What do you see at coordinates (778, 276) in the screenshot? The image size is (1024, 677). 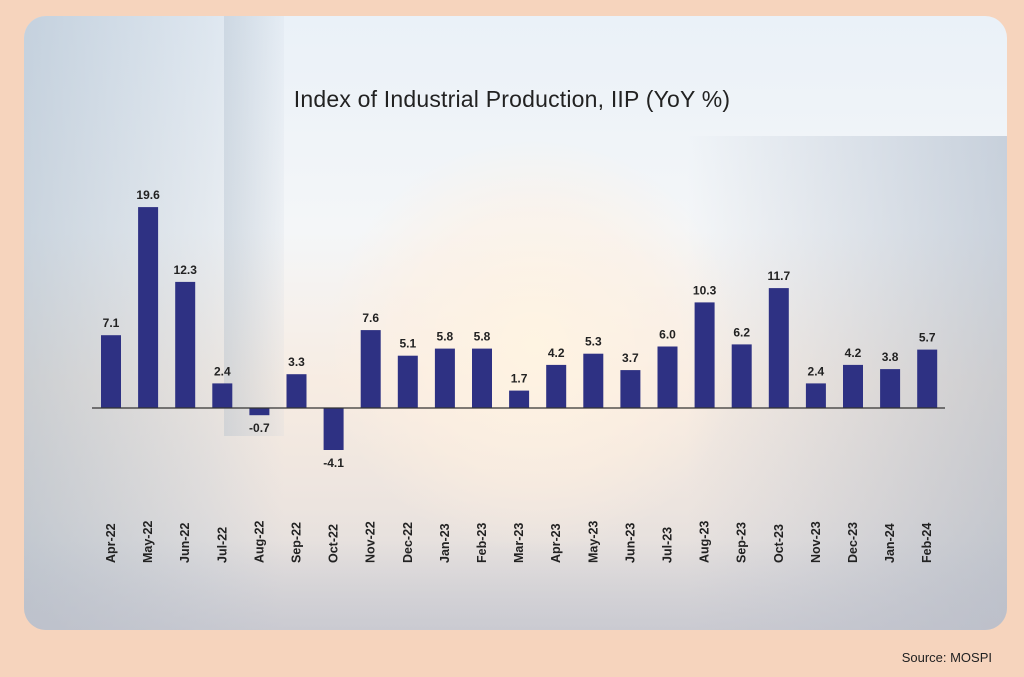 I see `value-label-Oct-23: 11.7` at bounding box center [778, 276].